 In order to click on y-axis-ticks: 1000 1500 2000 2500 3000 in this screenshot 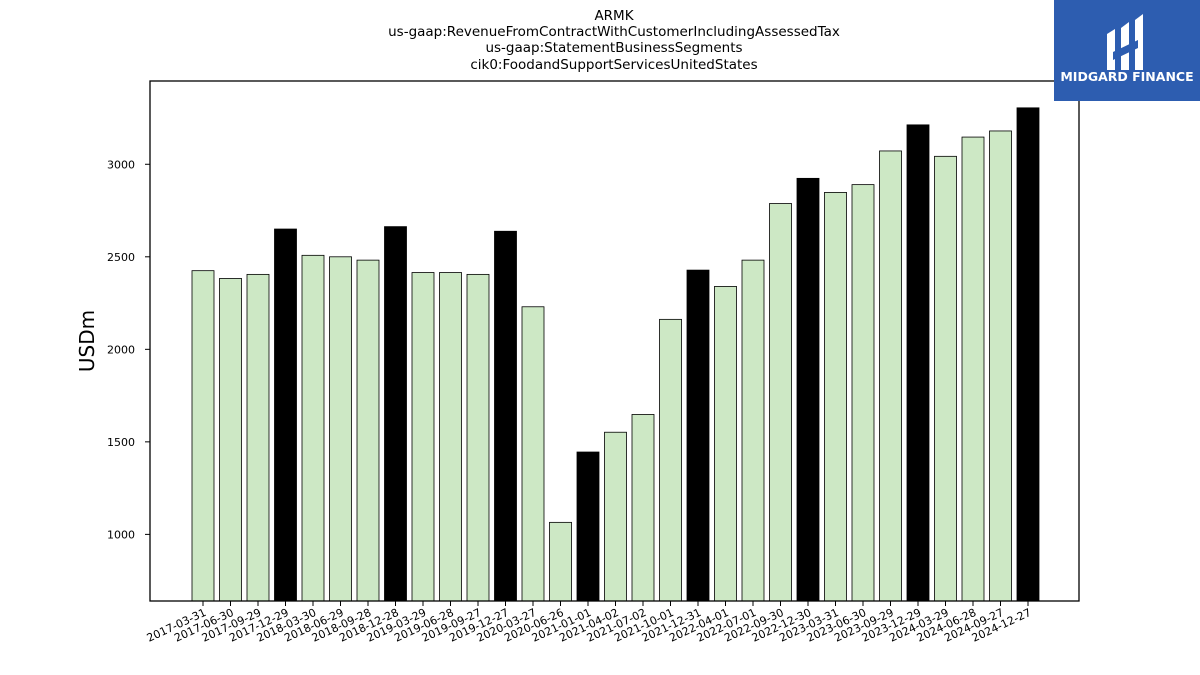, I will do `click(128, 349)`.